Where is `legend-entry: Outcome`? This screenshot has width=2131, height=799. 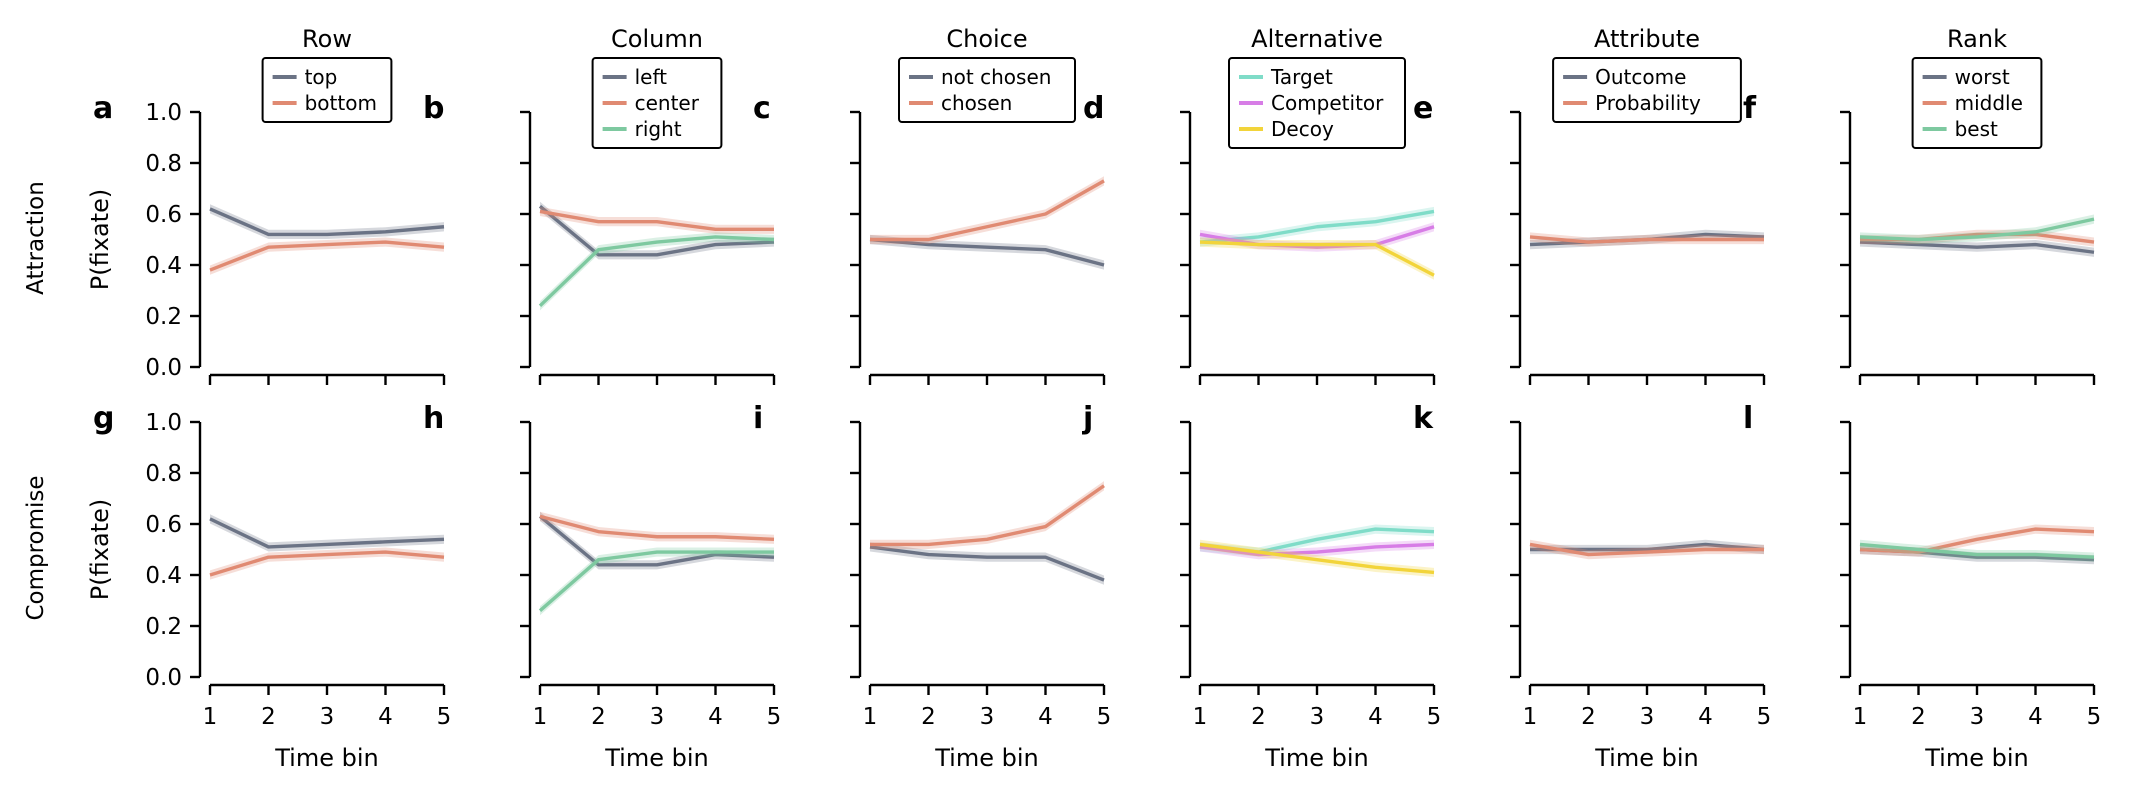
legend-entry: Outcome is located at coordinates (1640, 77).